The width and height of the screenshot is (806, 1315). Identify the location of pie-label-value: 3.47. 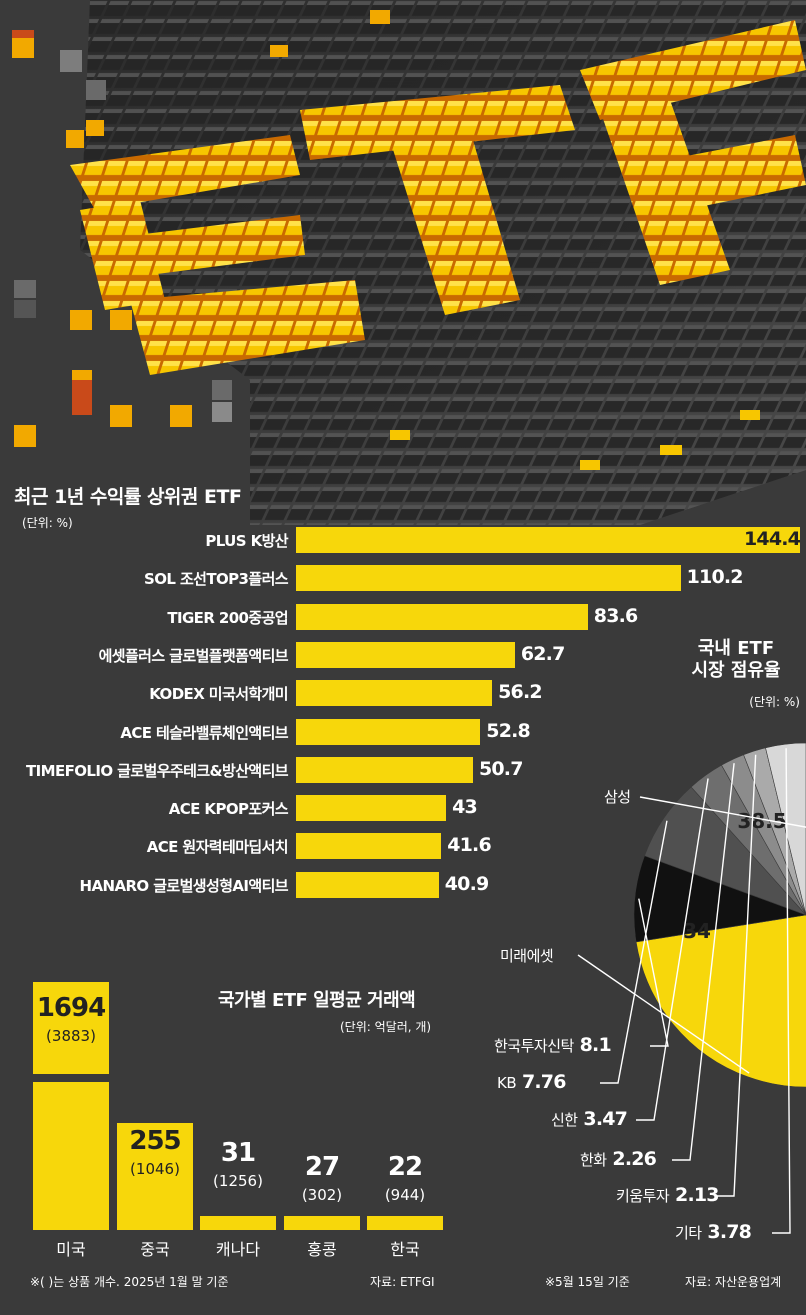
(602, 1119).